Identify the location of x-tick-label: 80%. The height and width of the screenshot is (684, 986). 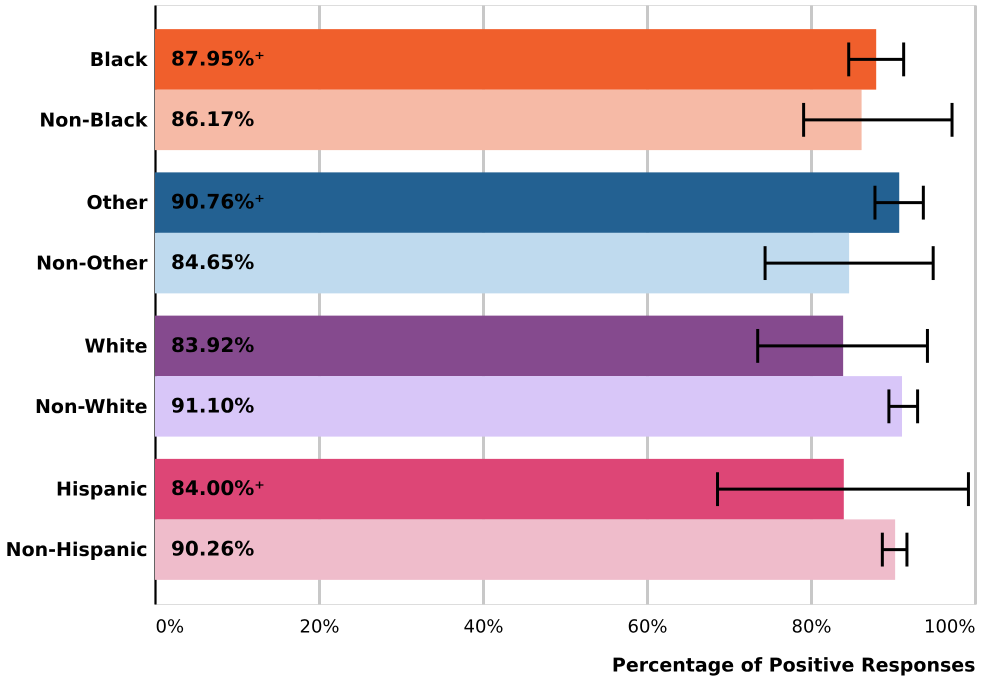
(811, 627).